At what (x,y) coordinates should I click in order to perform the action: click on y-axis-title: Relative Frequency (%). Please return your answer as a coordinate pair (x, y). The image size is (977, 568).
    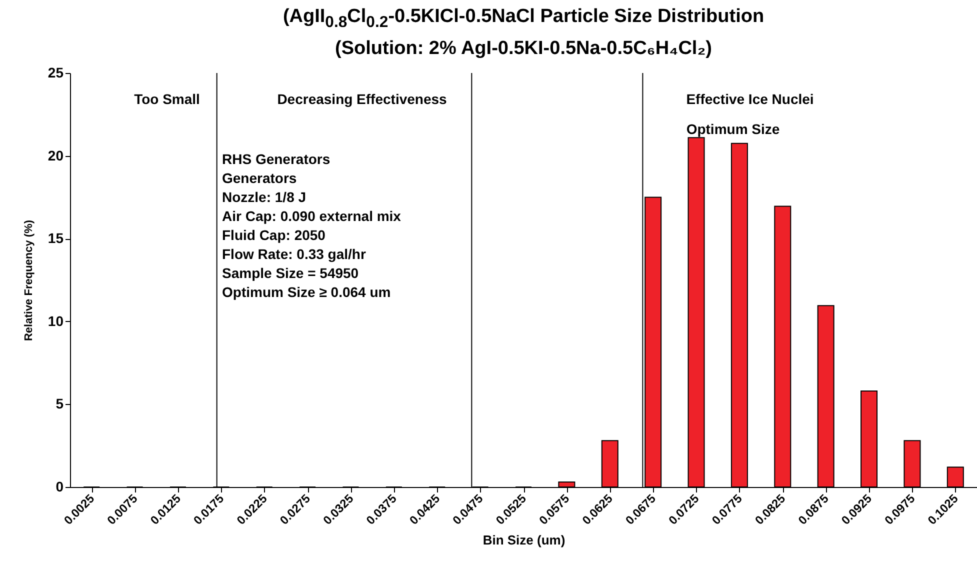
    Looking at the image, I should click on (28, 281).